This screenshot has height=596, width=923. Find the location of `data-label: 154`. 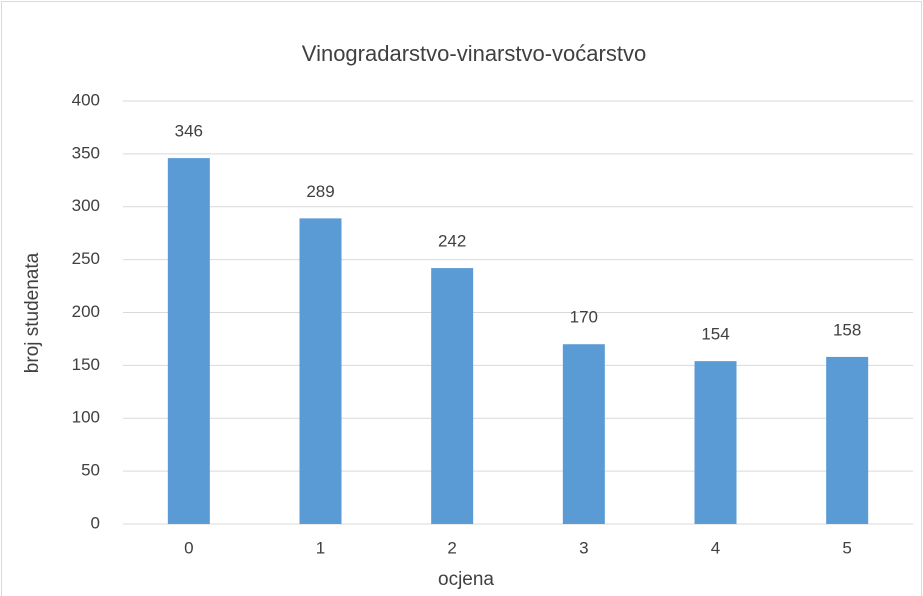

data-label: 154 is located at coordinates (715, 334).